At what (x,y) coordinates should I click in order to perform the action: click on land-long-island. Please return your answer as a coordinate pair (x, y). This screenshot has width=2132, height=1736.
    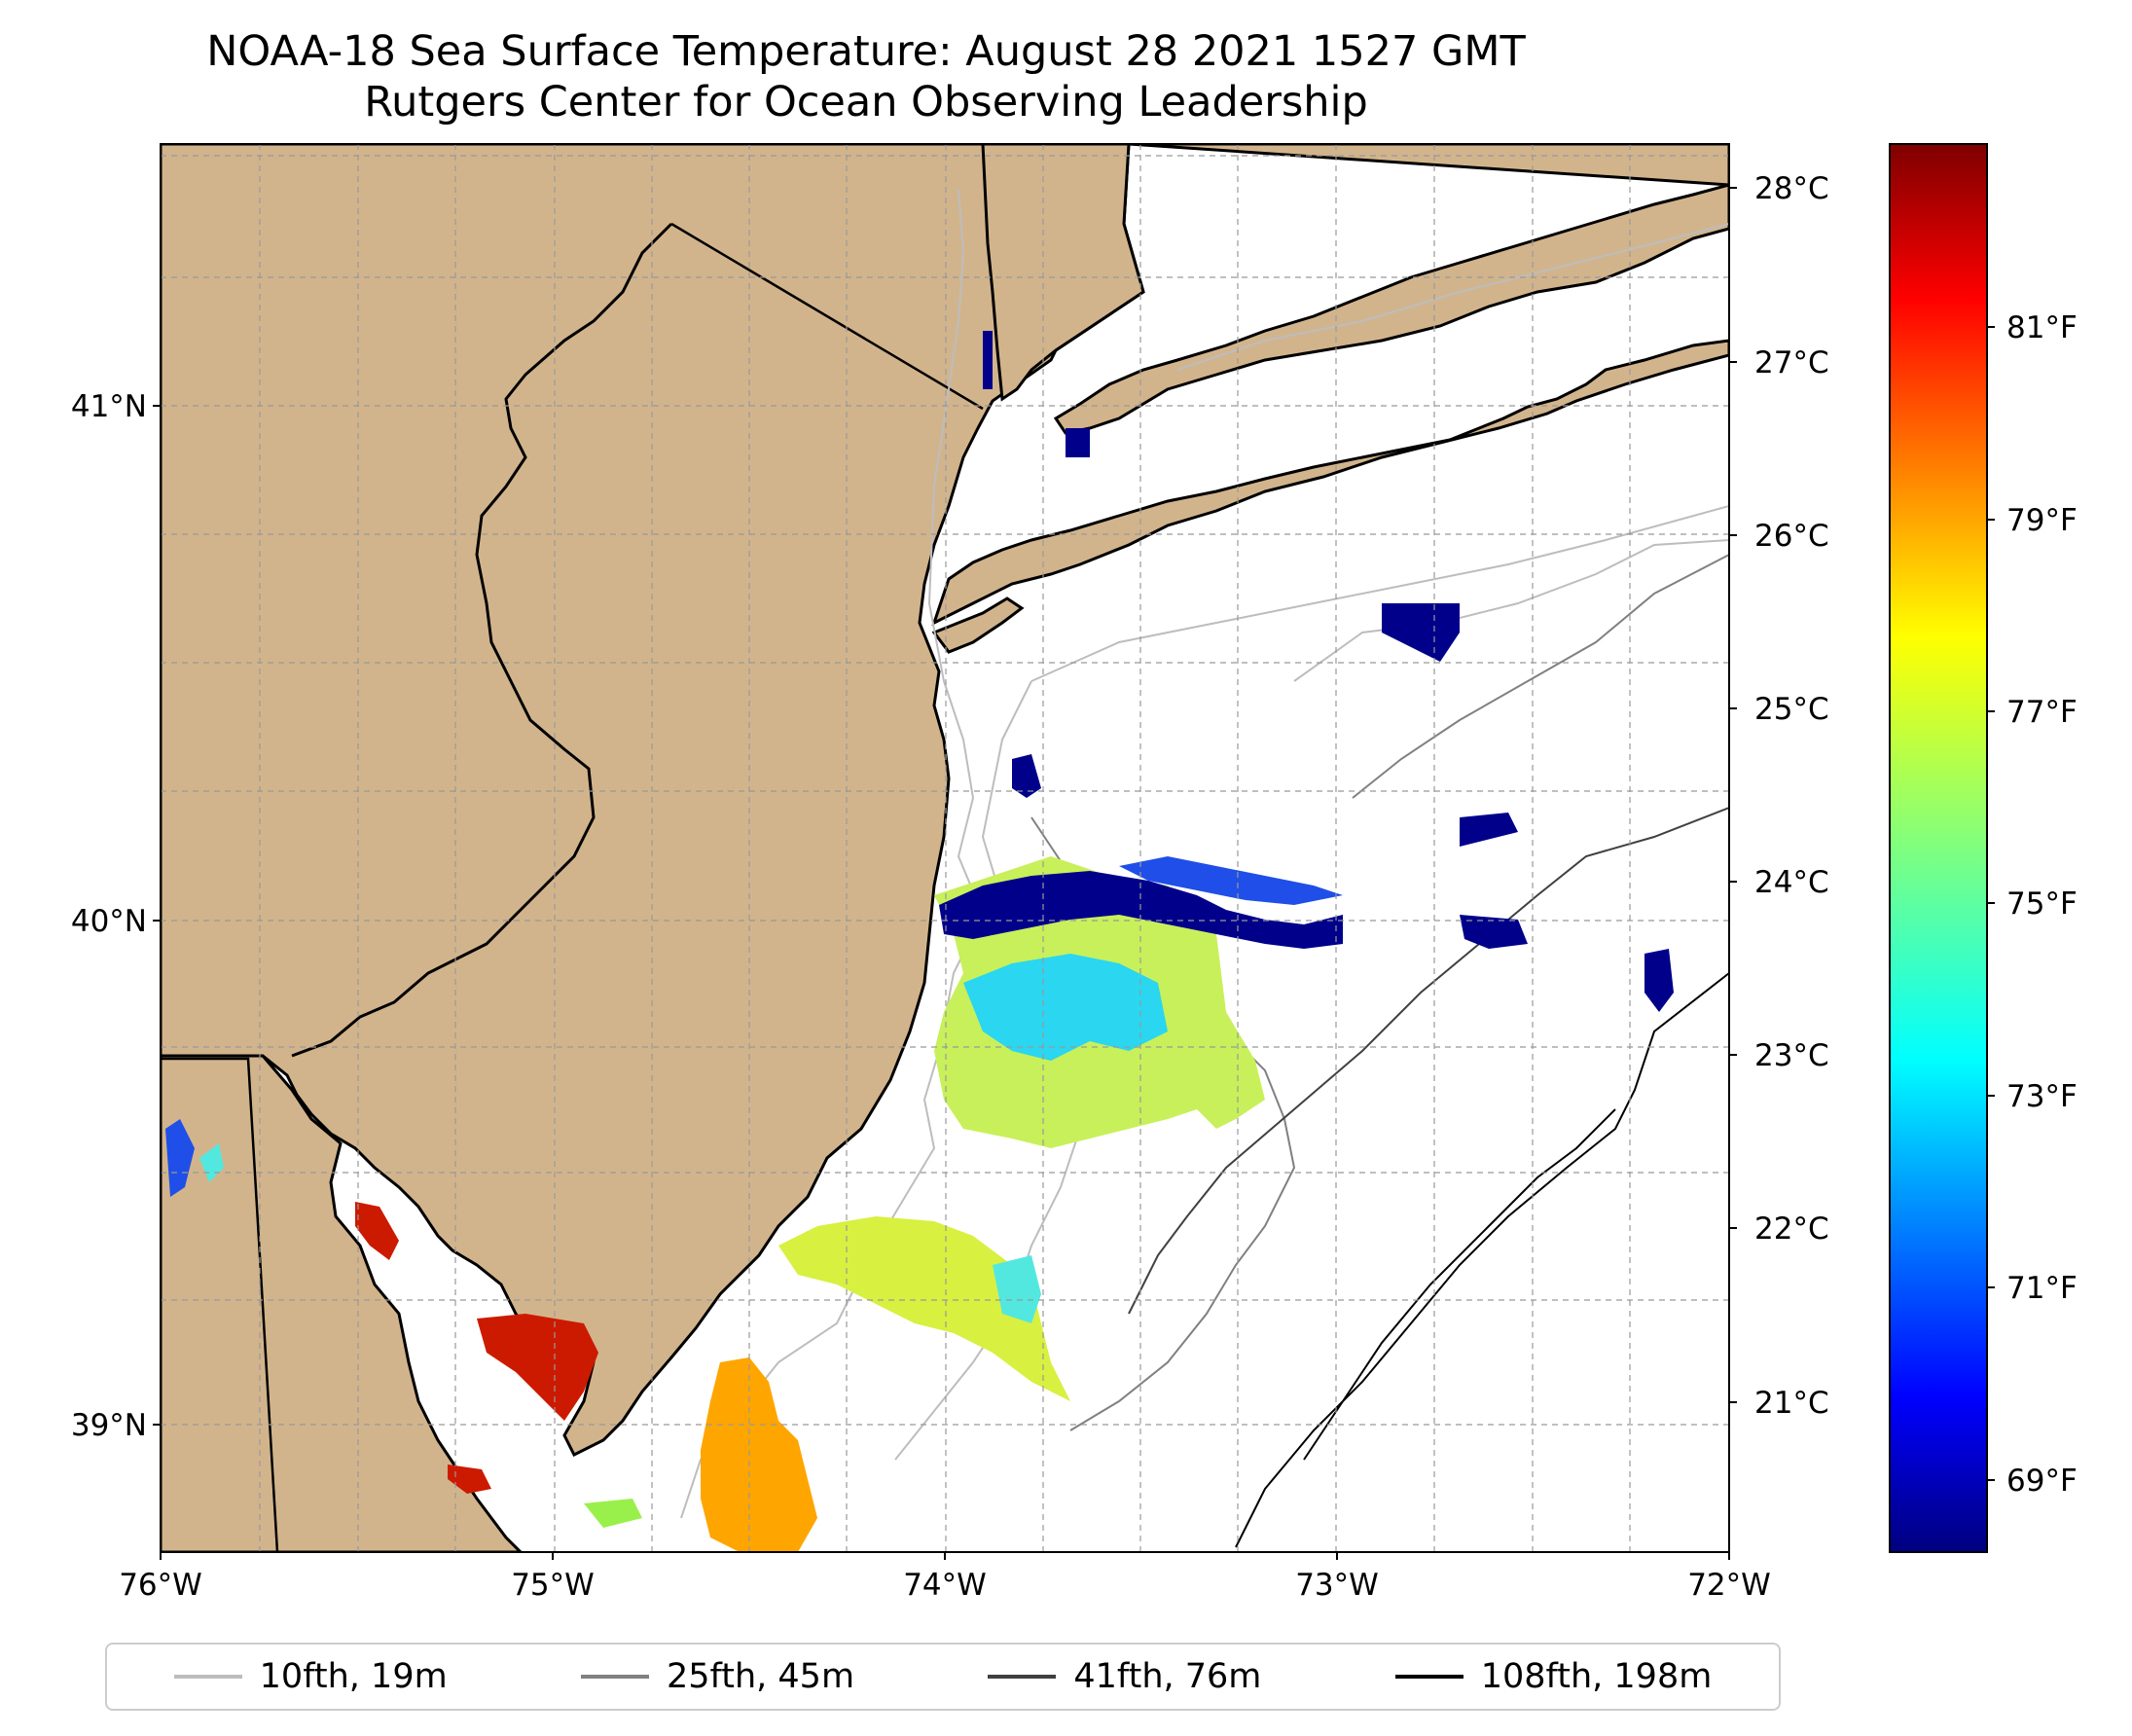
    Looking at the image, I should click on (1330, 483).